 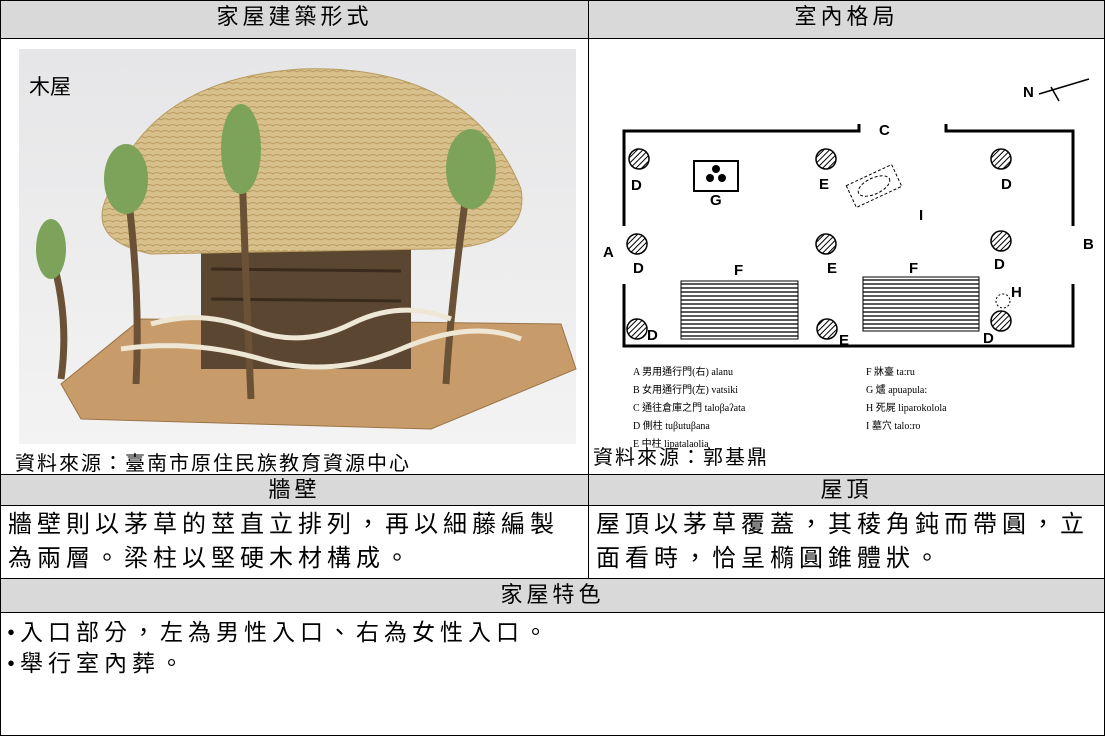 What do you see at coordinates (294, 542) in the screenshot?
I see `description: 牆壁則以茅草的莖直立排列，再以細藤編製為兩層。梁柱以堅硬木材構成。` at bounding box center [294, 542].